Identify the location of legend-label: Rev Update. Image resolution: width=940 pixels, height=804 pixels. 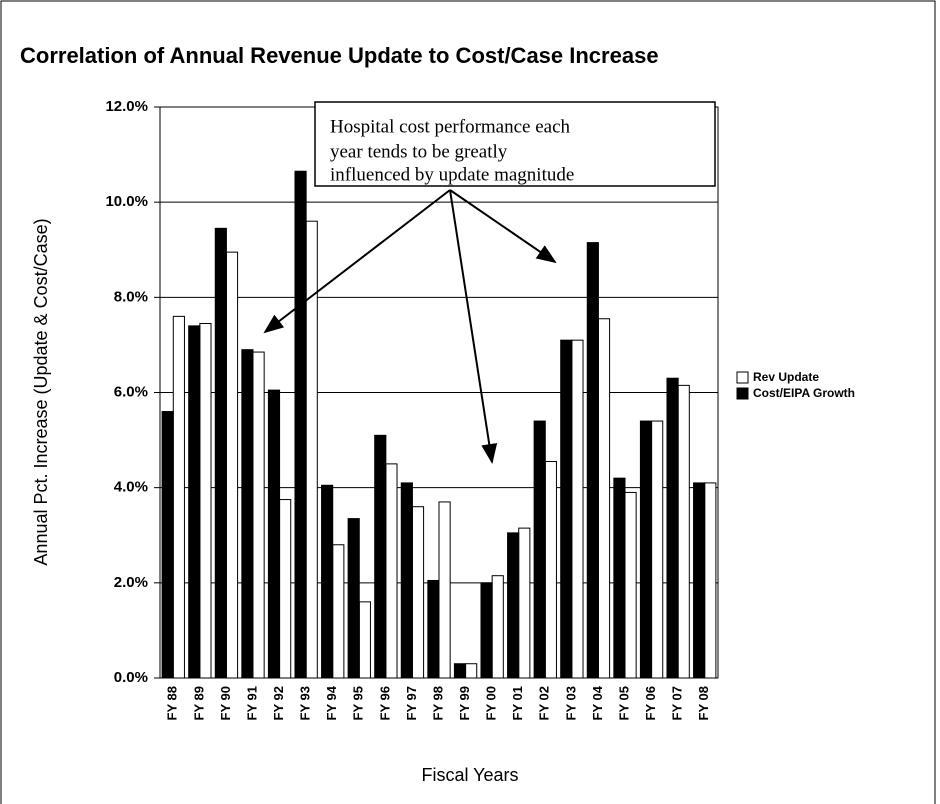
(786, 377).